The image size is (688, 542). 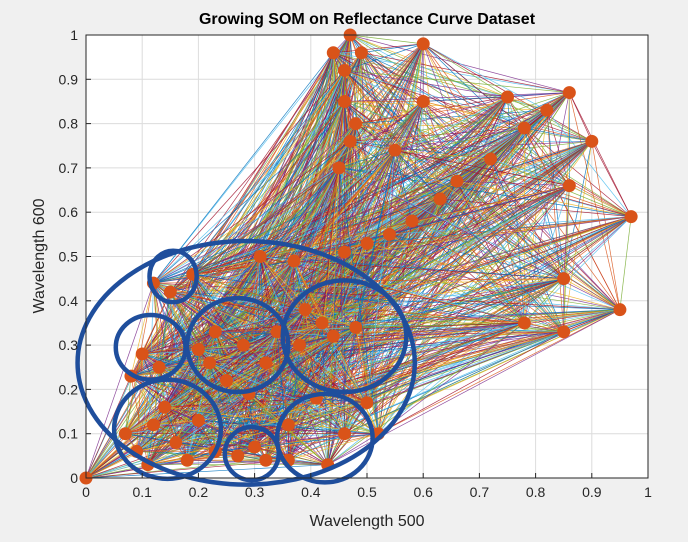 What do you see at coordinates (69, 434) in the screenshot?
I see `y-tick-label: 0.1` at bounding box center [69, 434].